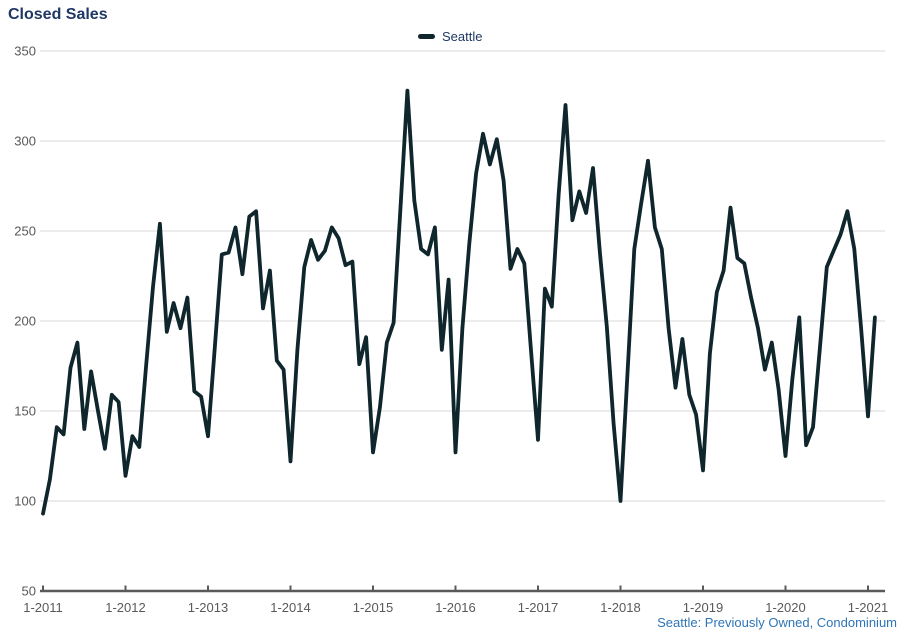  I want to click on y-tick-label-300: 300, so click(25, 141).